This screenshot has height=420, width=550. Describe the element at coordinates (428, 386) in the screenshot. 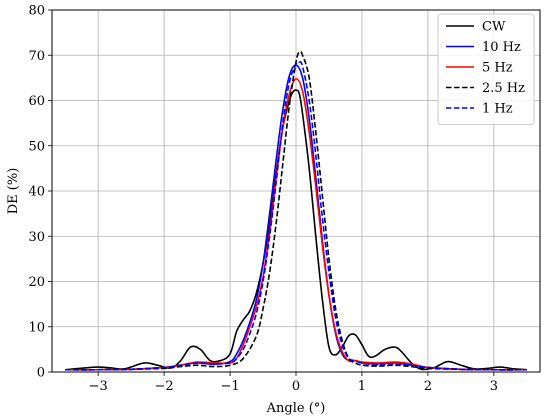

I see `x-tick-label: 2` at that location.